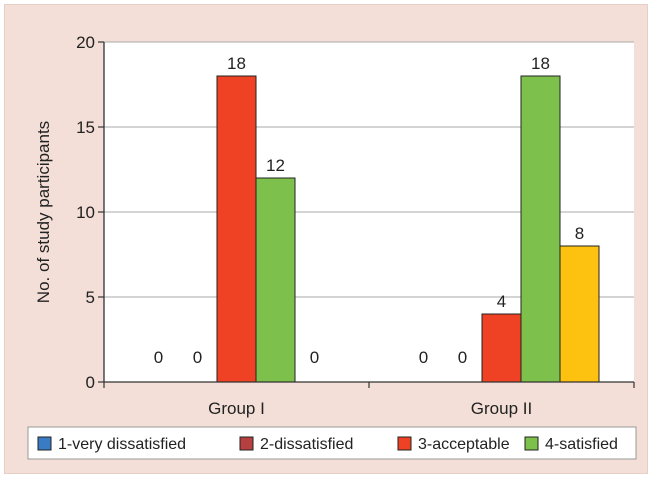  I want to click on y-tick-label: 20, so click(85, 42).